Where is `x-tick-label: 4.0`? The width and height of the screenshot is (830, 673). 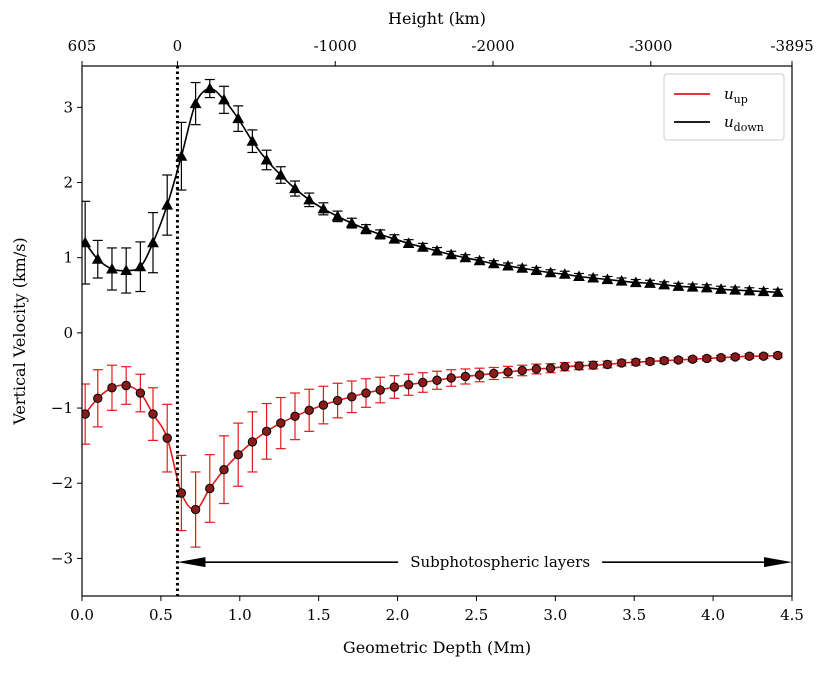 x-tick-label: 4.0 is located at coordinates (713, 615).